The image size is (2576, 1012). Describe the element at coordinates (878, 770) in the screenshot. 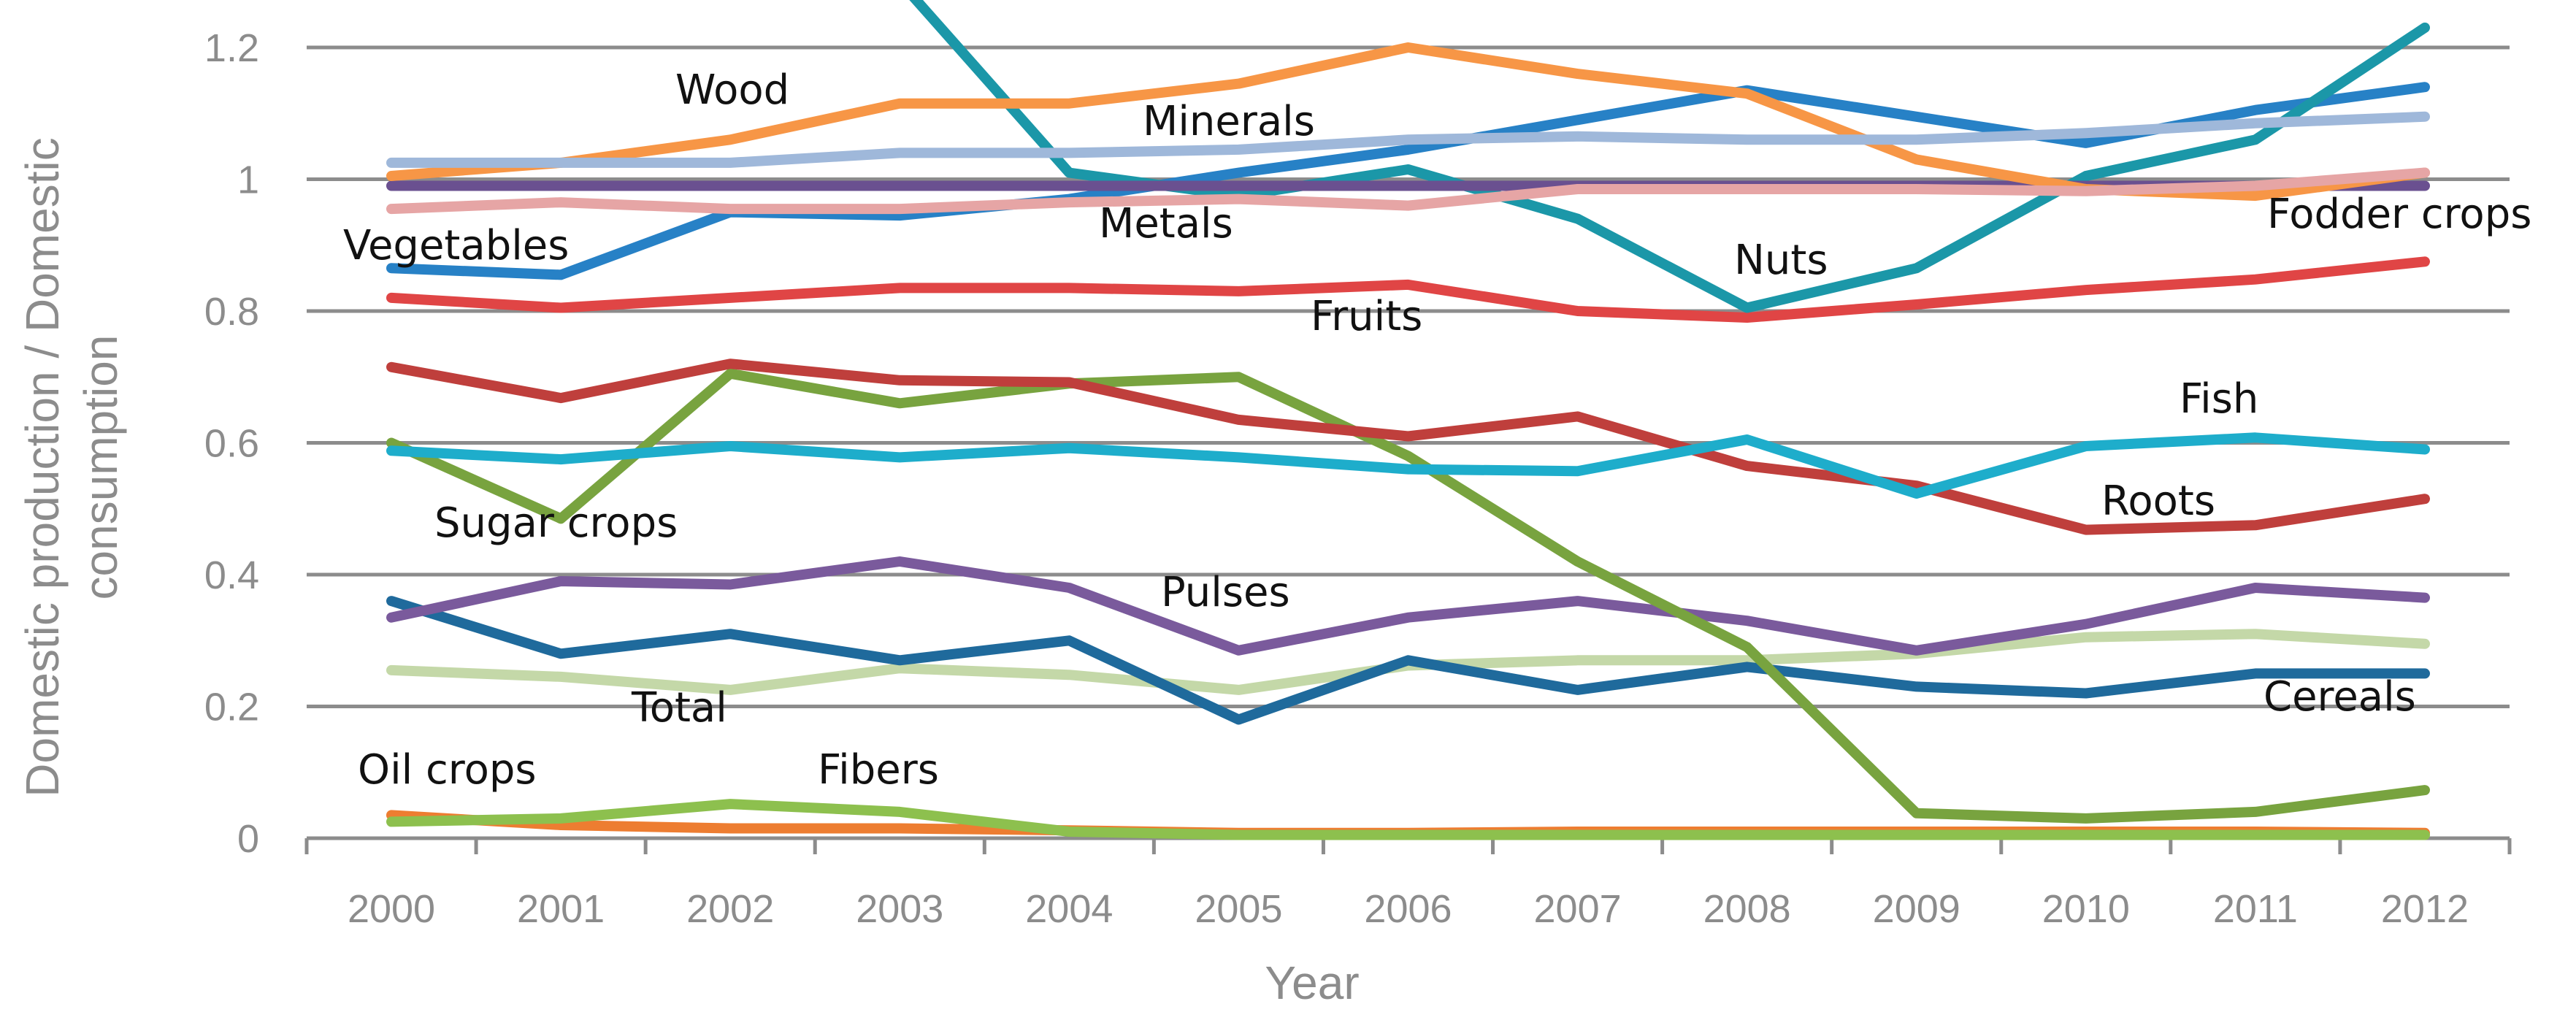

I see `label-fibers: Fibers` at that location.